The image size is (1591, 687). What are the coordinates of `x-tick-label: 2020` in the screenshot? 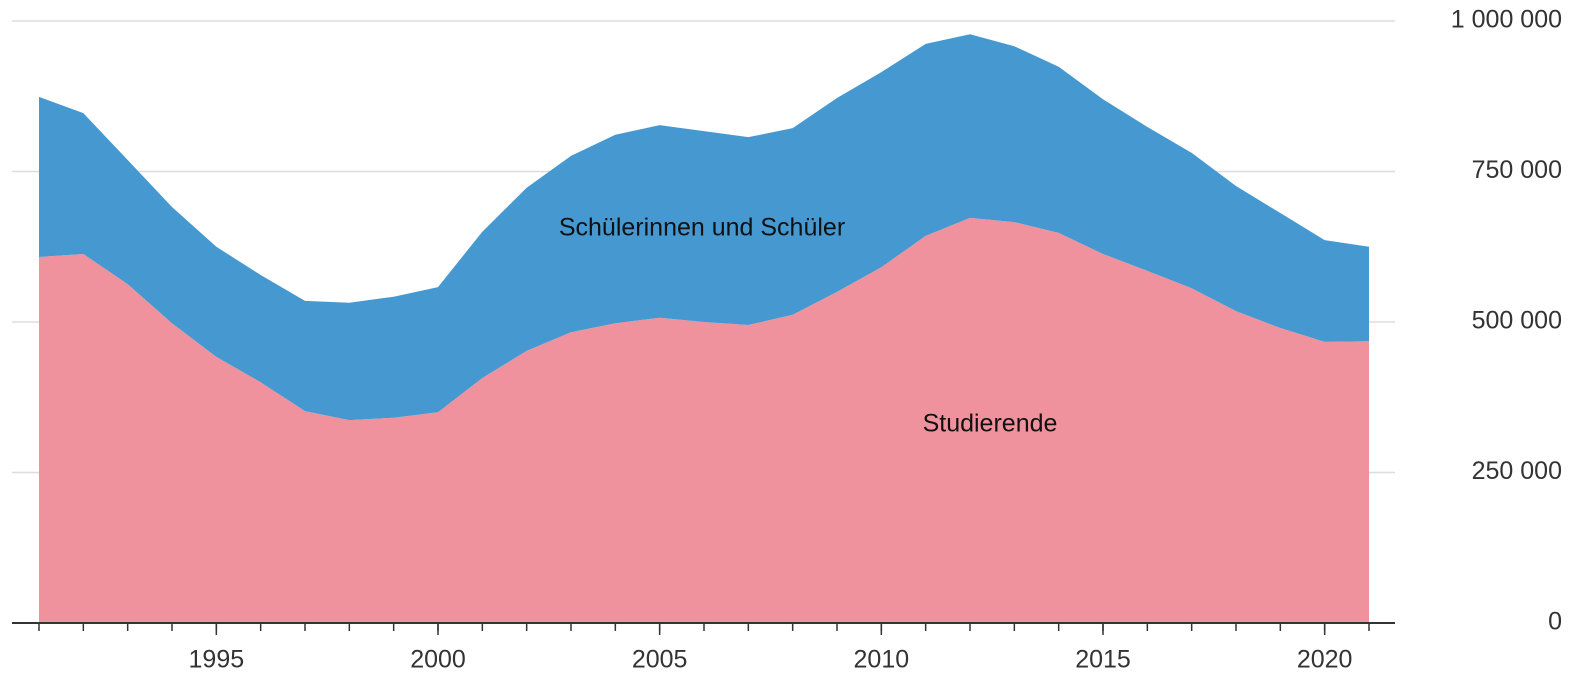 It's located at (1325, 660).